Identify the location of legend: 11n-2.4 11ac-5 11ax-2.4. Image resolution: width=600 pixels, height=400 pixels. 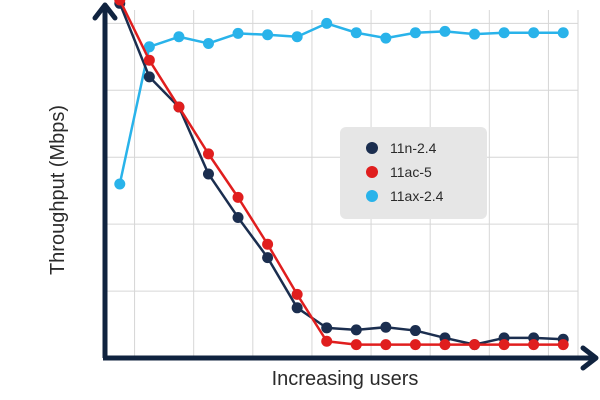
(413, 173).